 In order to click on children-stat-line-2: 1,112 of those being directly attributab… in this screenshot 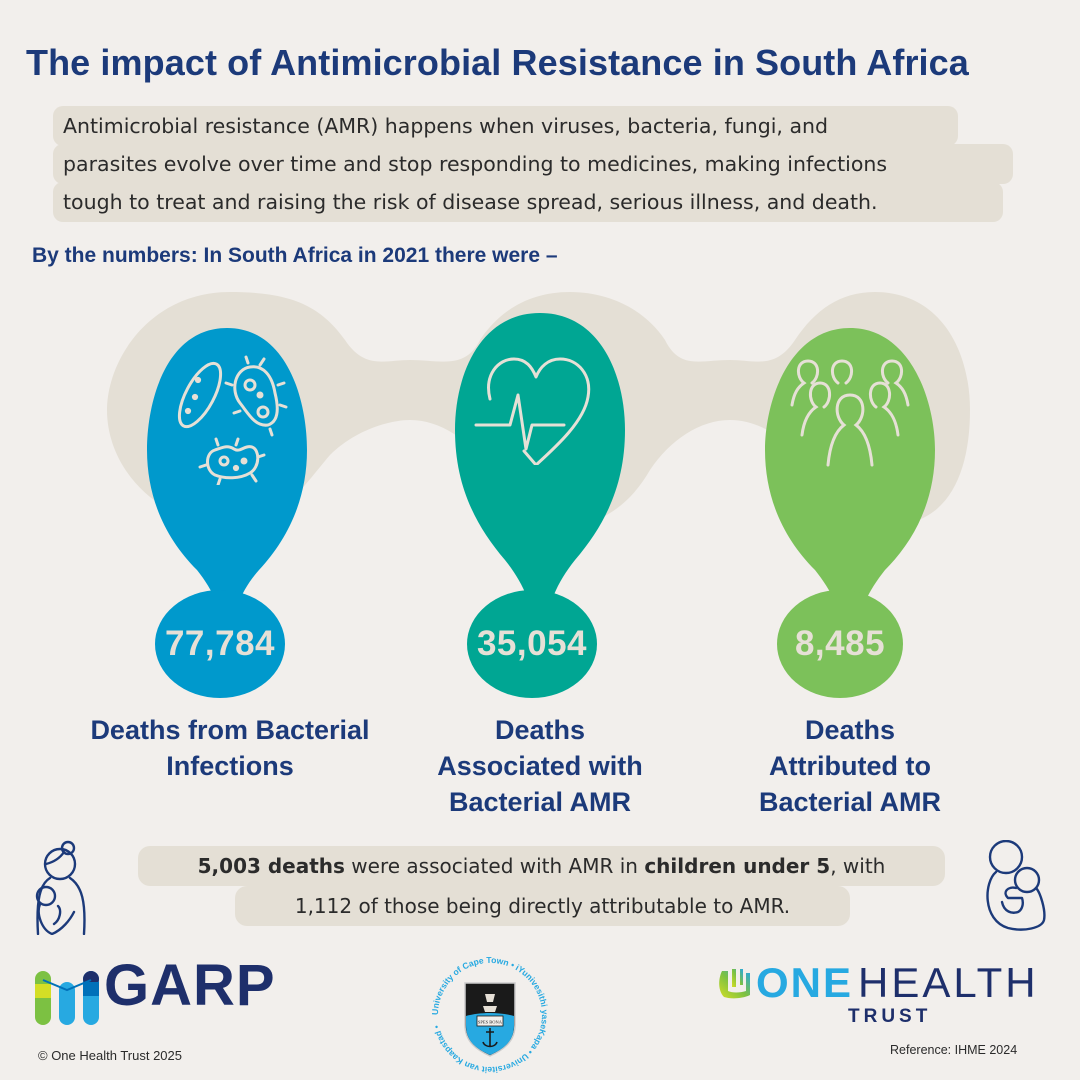, I will do `click(542, 906)`.